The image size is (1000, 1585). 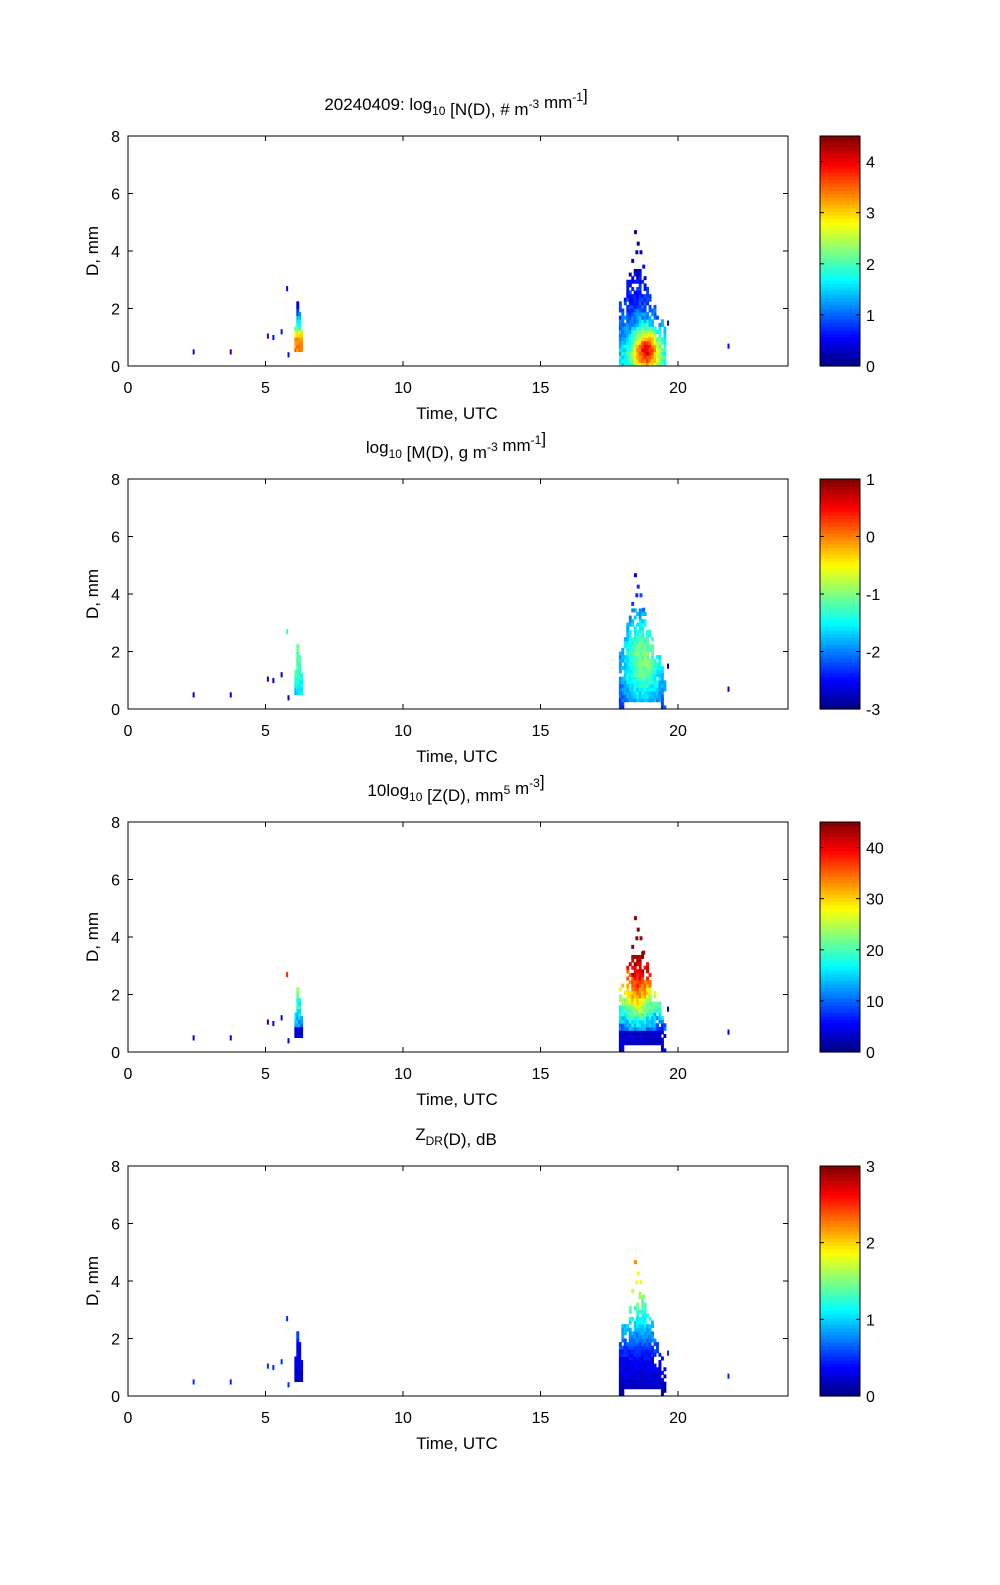 I want to click on x-tick-label: 20, so click(x=678, y=1074).